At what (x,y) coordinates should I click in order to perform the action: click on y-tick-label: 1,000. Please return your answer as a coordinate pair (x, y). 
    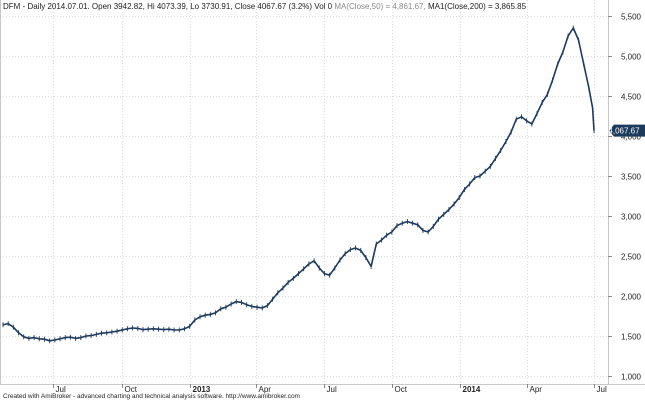
    Looking at the image, I should click on (631, 377).